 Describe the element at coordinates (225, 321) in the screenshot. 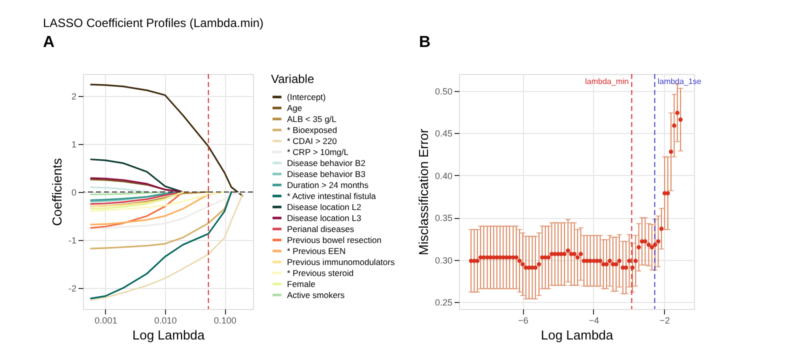

I see `x-tick-label: 0.100` at that location.